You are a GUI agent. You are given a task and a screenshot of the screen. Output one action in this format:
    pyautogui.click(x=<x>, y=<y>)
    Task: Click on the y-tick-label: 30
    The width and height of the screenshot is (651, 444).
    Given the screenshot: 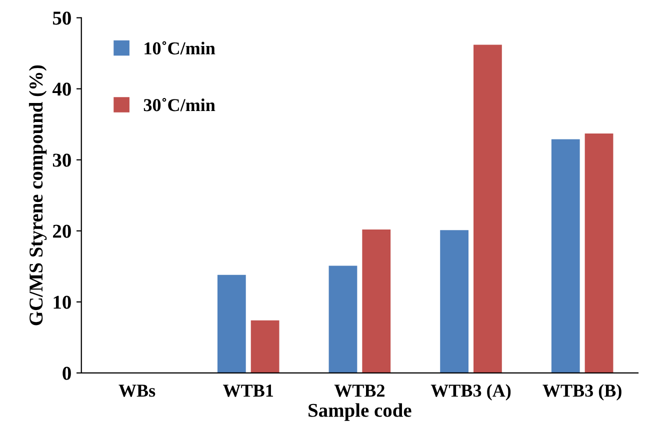 What is the action you would take?
    pyautogui.click(x=61, y=160)
    